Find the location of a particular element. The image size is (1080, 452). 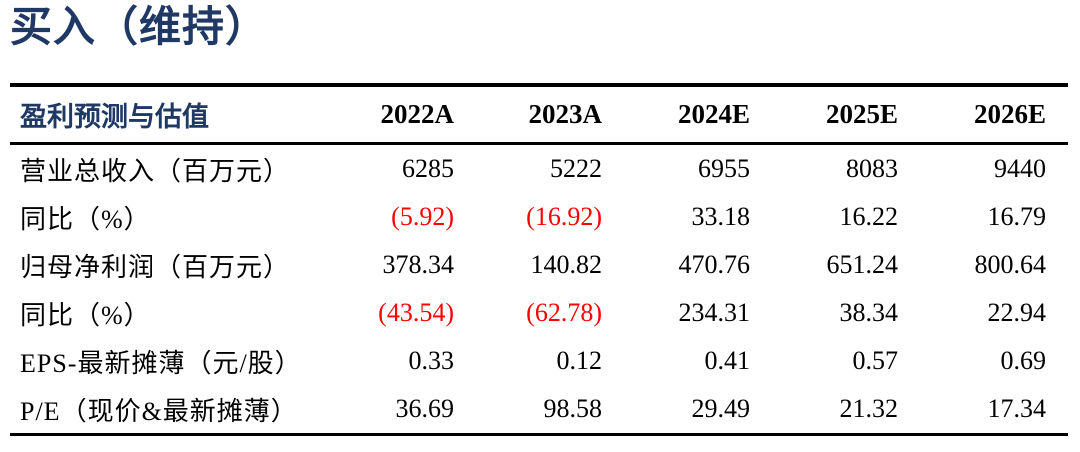

metric-label: EPS-最新摊薄（元/股） is located at coordinates (161, 363).